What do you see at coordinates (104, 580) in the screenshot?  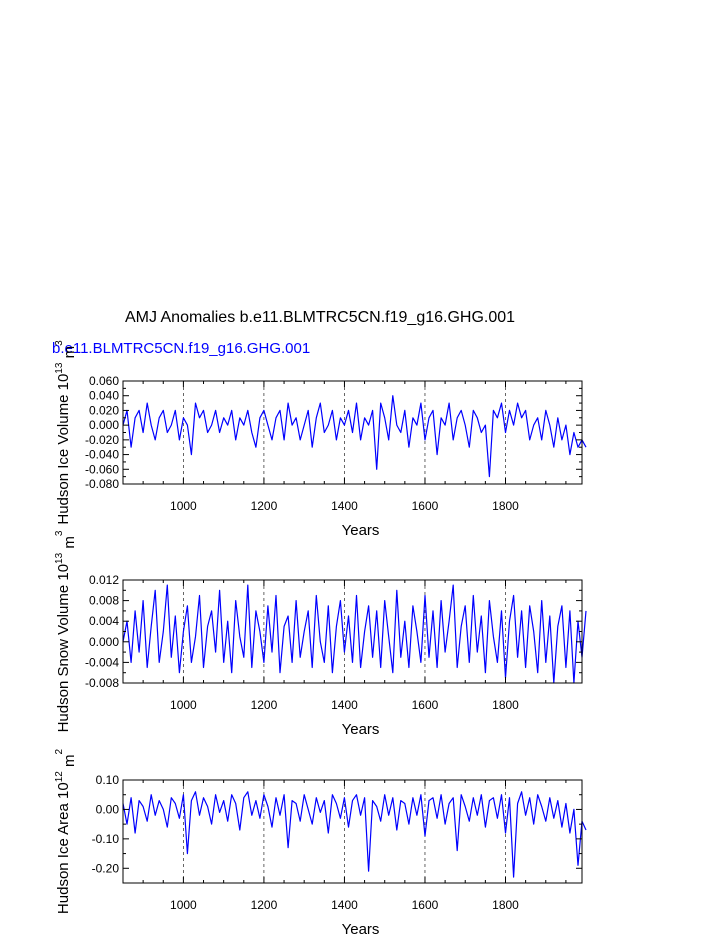 I see `y-tick-label: 0.012` at bounding box center [104, 580].